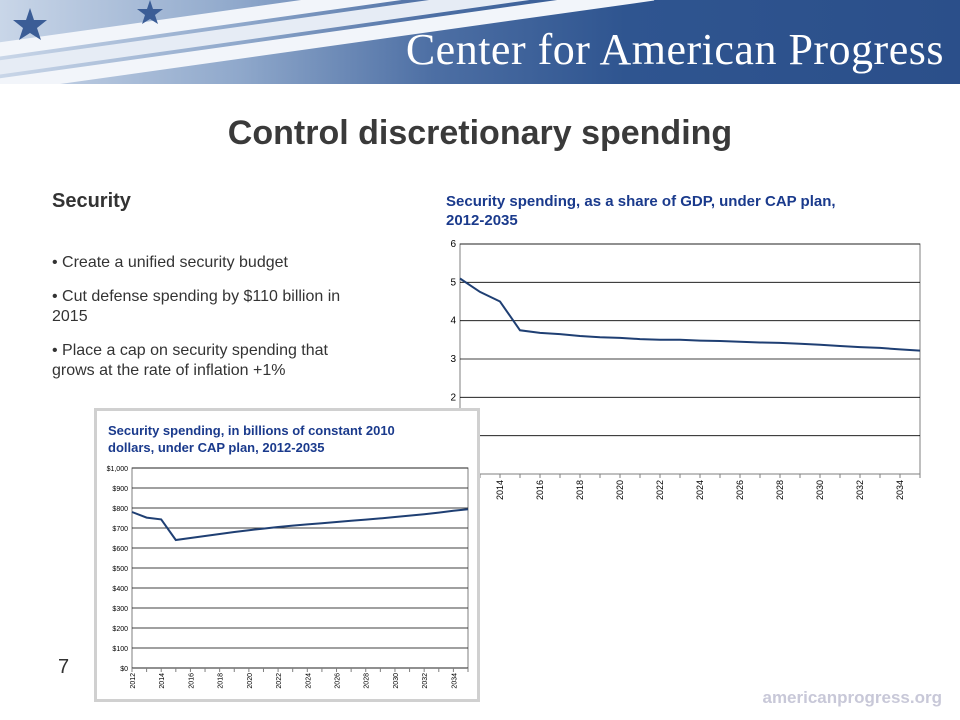 This screenshot has height=720, width=960. I want to click on section-heading: Security, so click(91, 201).